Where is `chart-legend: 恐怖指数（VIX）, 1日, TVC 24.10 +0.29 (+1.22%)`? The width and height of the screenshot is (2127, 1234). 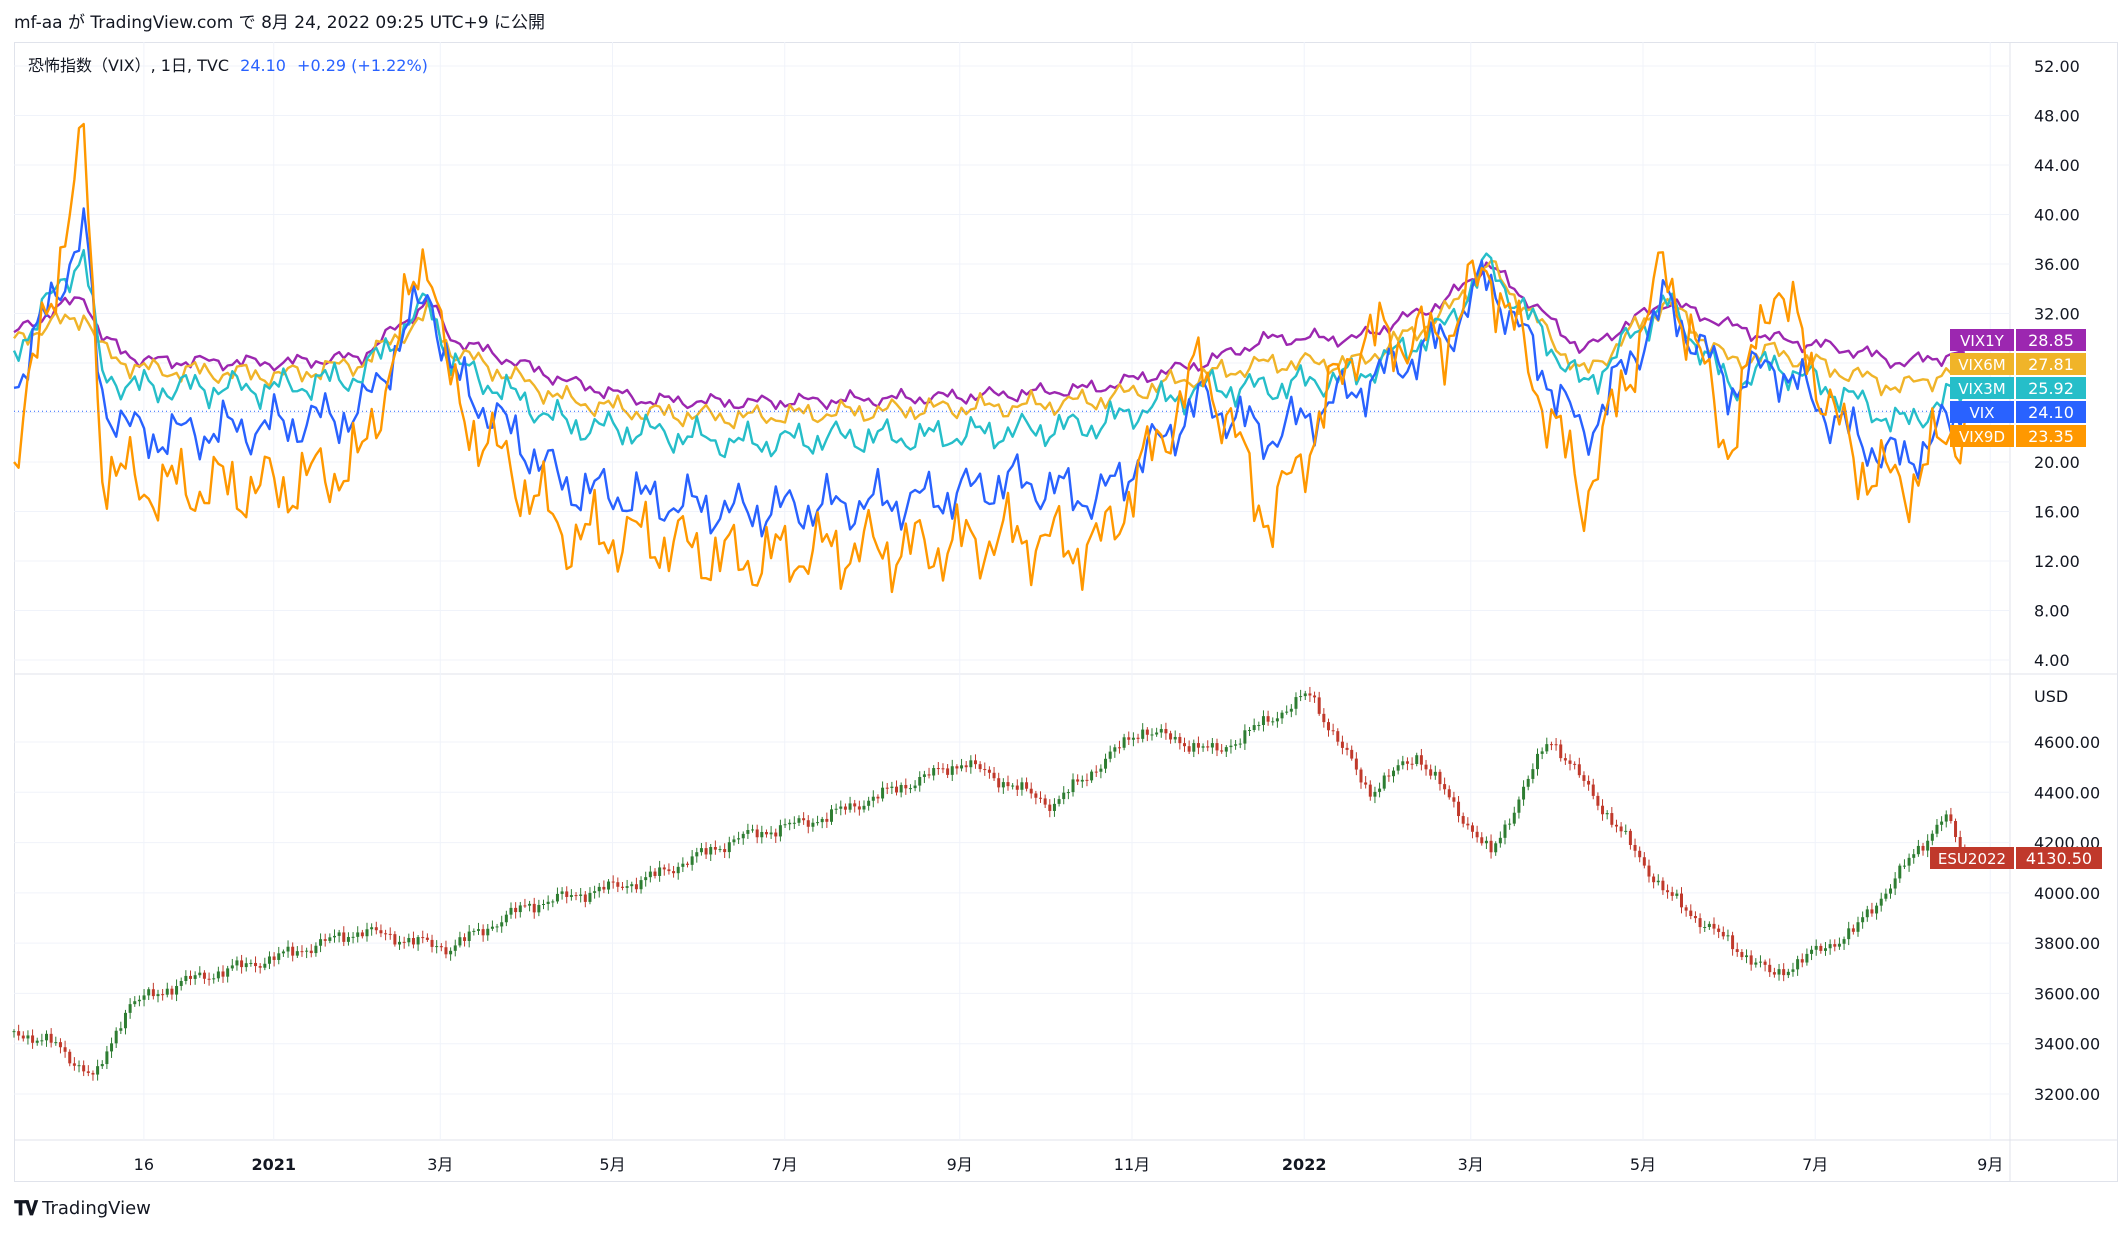 chart-legend: 恐怖指数（VIX）, 1日, TVC 24.10 +0.29 (+1.22%) is located at coordinates (228, 64).